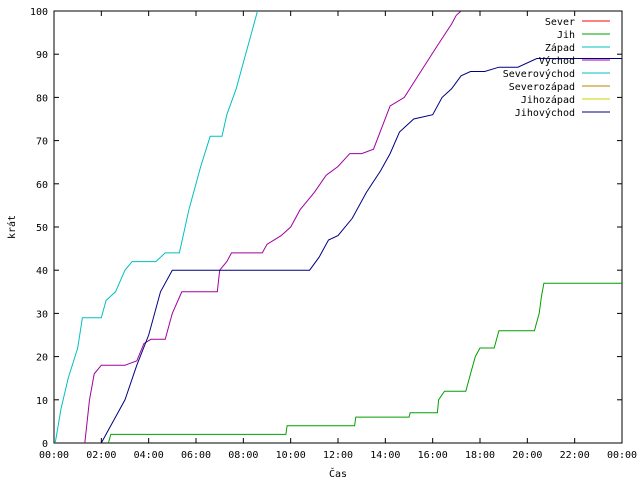 This screenshot has width=640, height=480. What do you see at coordinates (42, 228) in the screenshot?
I see `y-tick-label: 50` at bounding box center [42, 228].